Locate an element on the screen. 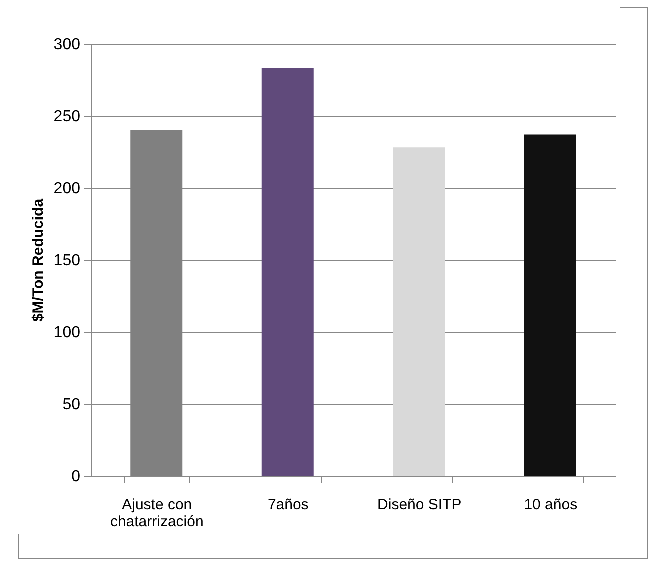 The height and width of the screenshot is (567, 652). x-tick-label: 7años is located at coordinates (288, 505).